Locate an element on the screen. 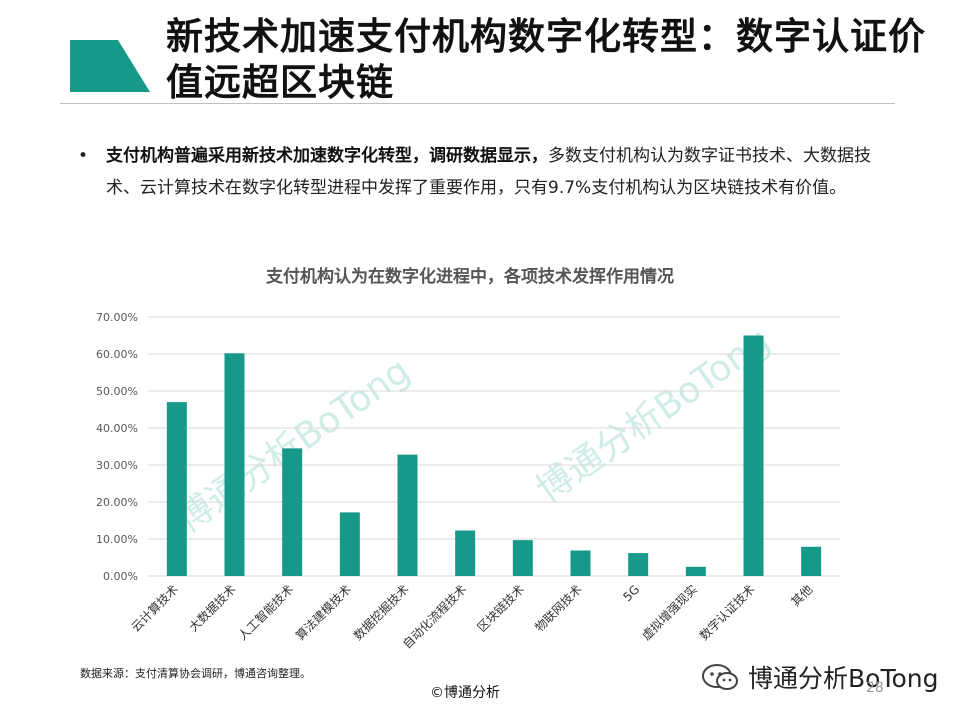 Image resolution: width=960 pixels, height=720 pixels. x-tick-label: 5G is located at coordinates (631, 593).